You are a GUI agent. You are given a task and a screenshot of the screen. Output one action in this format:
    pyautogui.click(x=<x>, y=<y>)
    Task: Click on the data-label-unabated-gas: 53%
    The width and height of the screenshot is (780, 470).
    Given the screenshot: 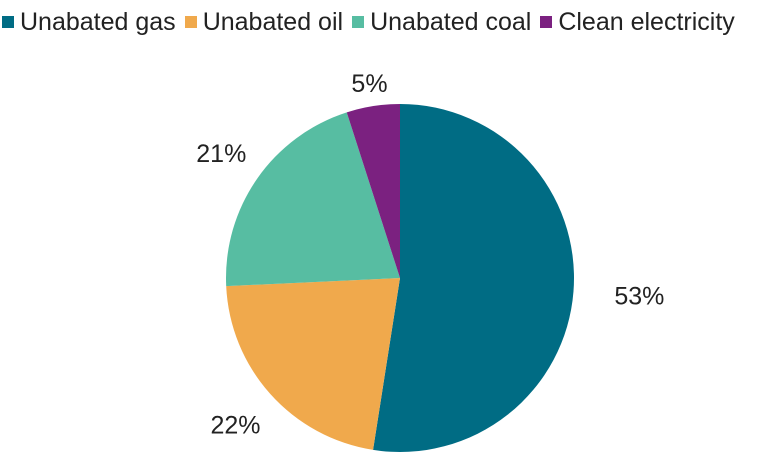 What is the action you would take?
    pyautogui.click(x=639, y=297)
    